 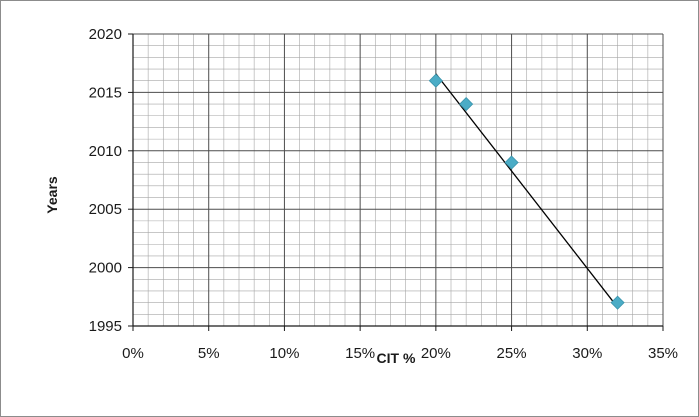 What do you see at coordinates (52, 195) in the screenshot?
I see `y-axis-title: Years` at bounding box center [52, 195].